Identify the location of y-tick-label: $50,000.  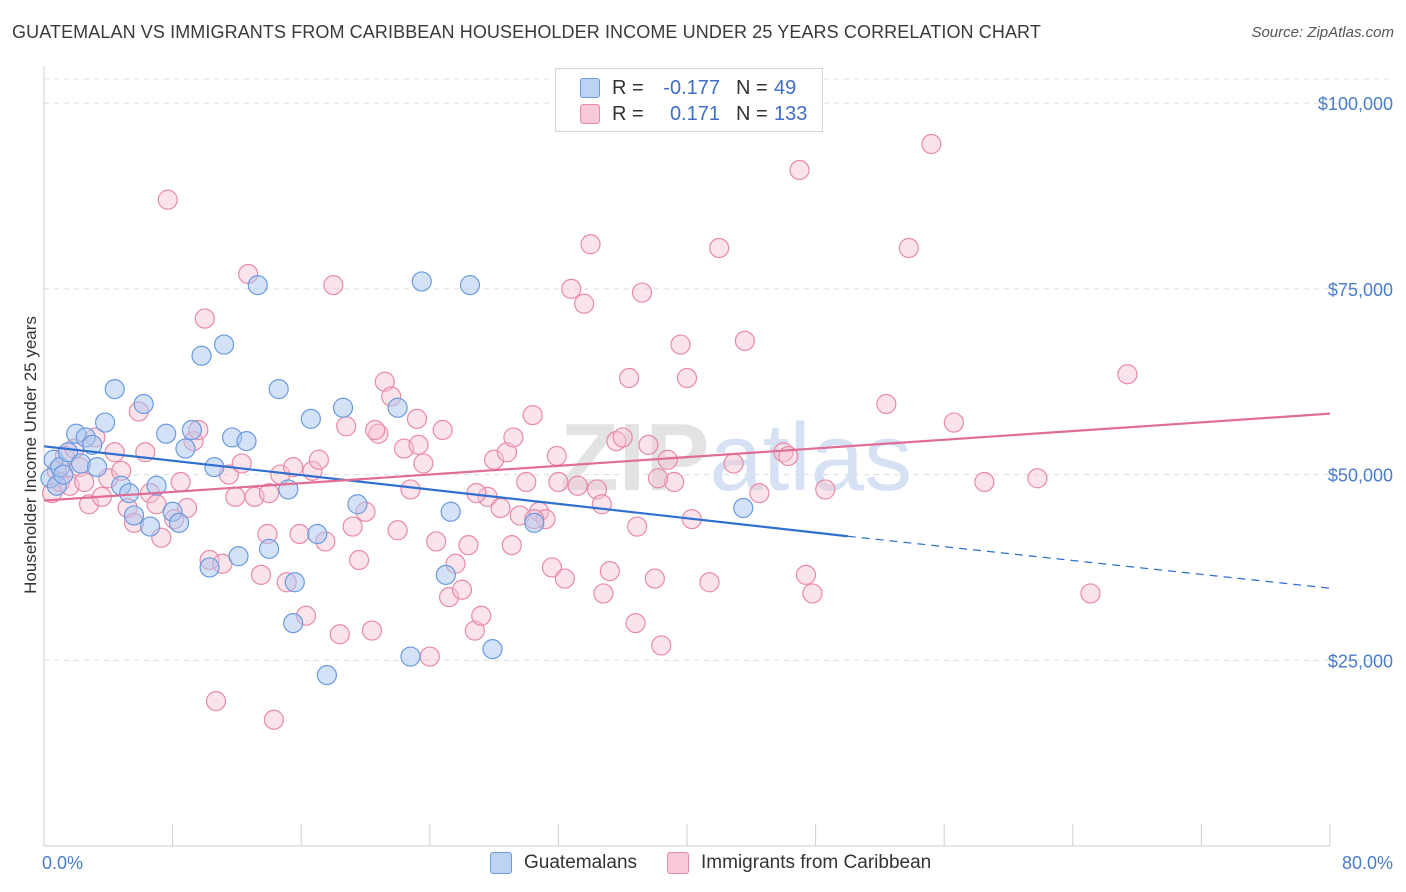
(1360, 476).